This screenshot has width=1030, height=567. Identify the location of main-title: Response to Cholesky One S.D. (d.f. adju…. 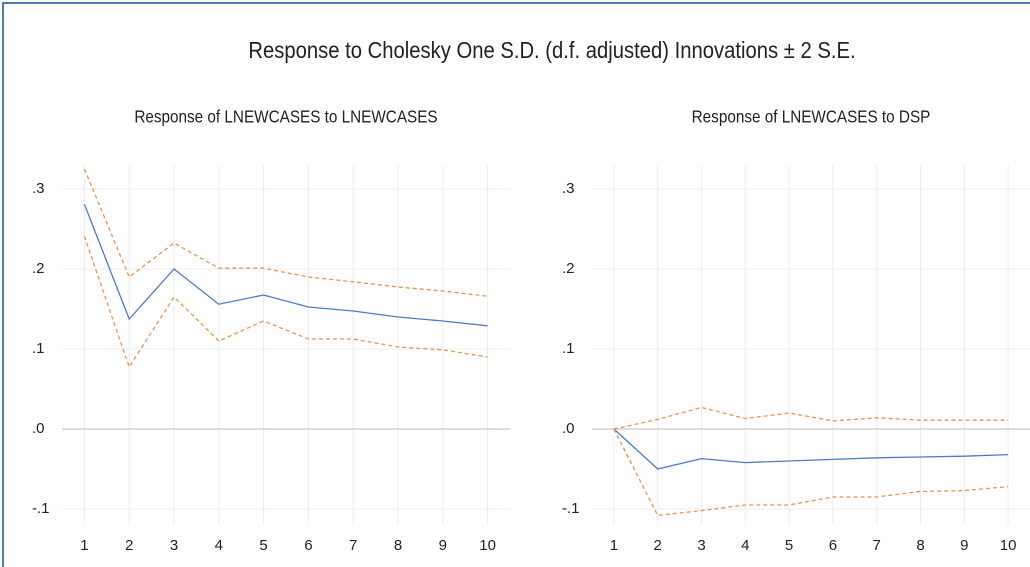
(551, 50).